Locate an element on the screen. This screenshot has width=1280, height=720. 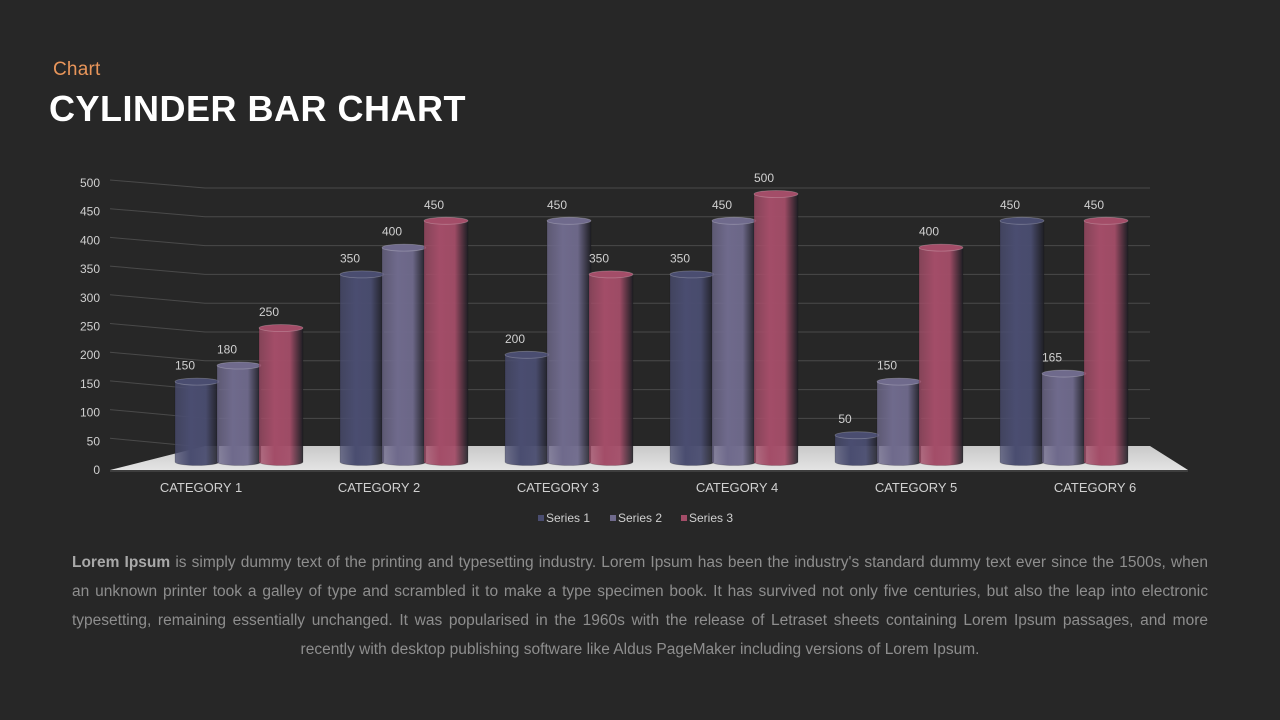
legend-item: Series 3 is located at coordinates (707, 518).